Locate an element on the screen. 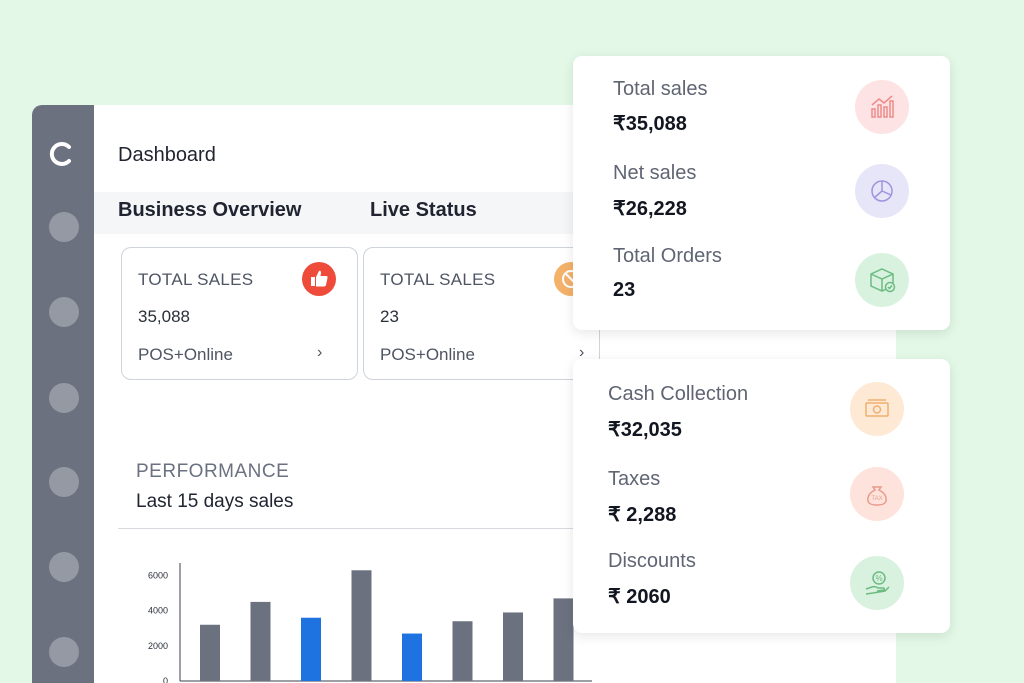  y-tick-label: 2000 is located at coordinates (158, 646).